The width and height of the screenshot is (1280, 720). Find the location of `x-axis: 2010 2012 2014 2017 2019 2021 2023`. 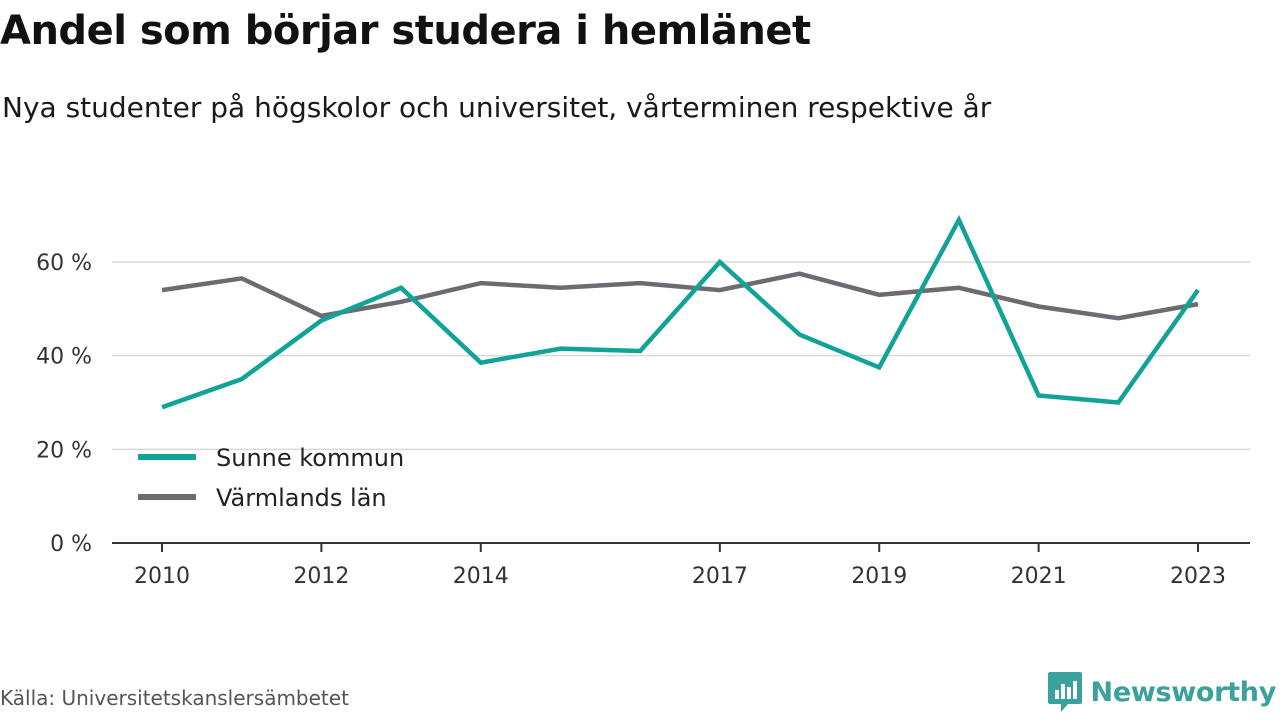

x-axis: 2010 2012 2014 2017 2019 2021 2023 is located at coordinates (681, 565).